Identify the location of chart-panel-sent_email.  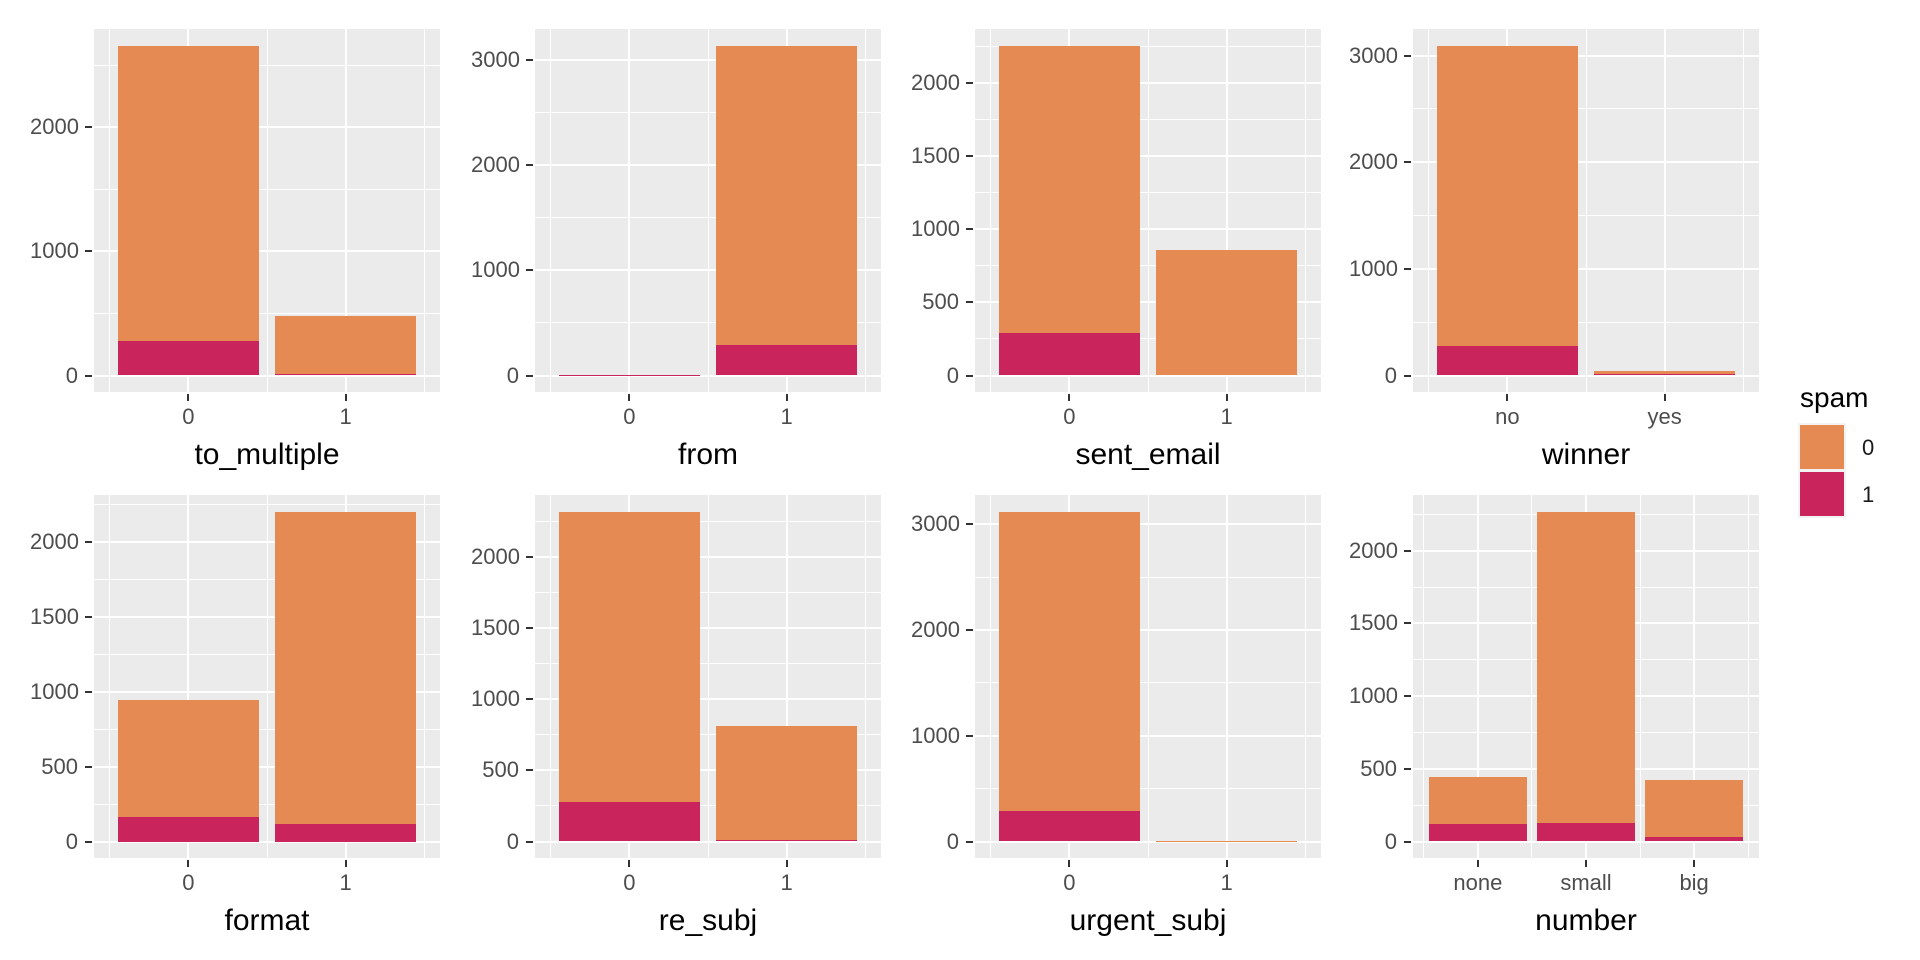
(1148, 210).